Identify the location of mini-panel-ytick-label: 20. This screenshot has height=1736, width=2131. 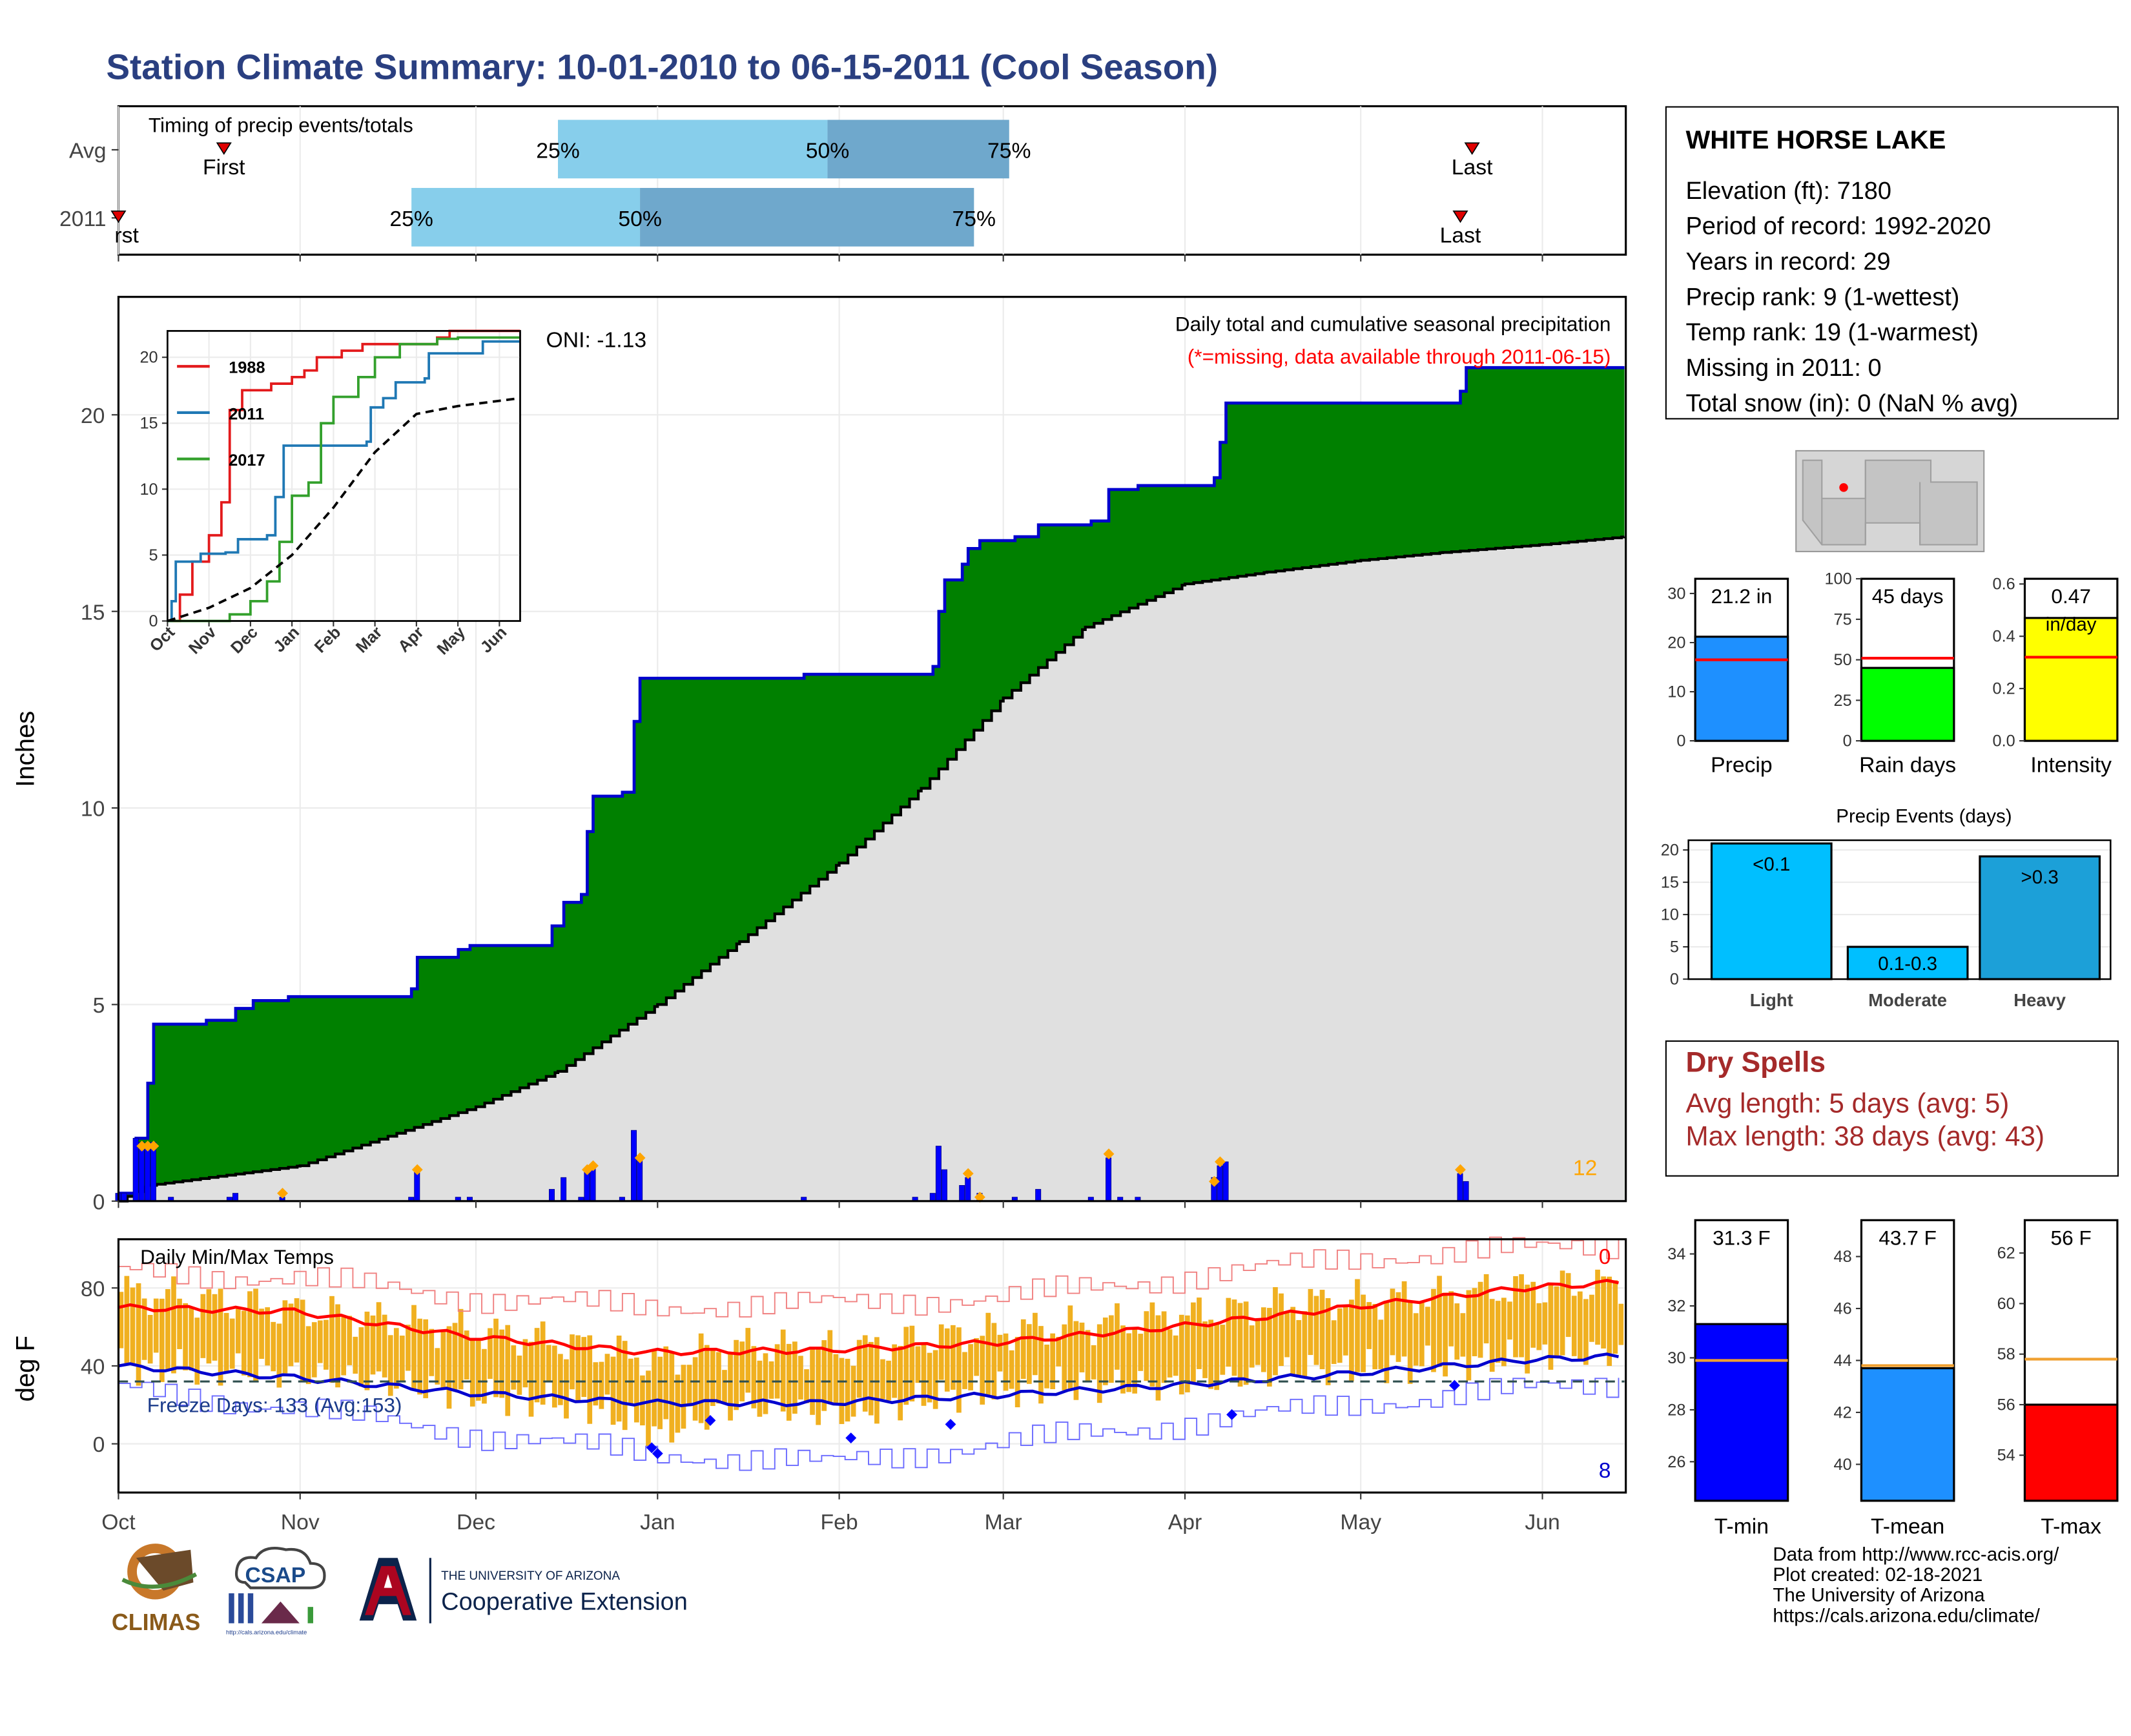
(1676, 643).